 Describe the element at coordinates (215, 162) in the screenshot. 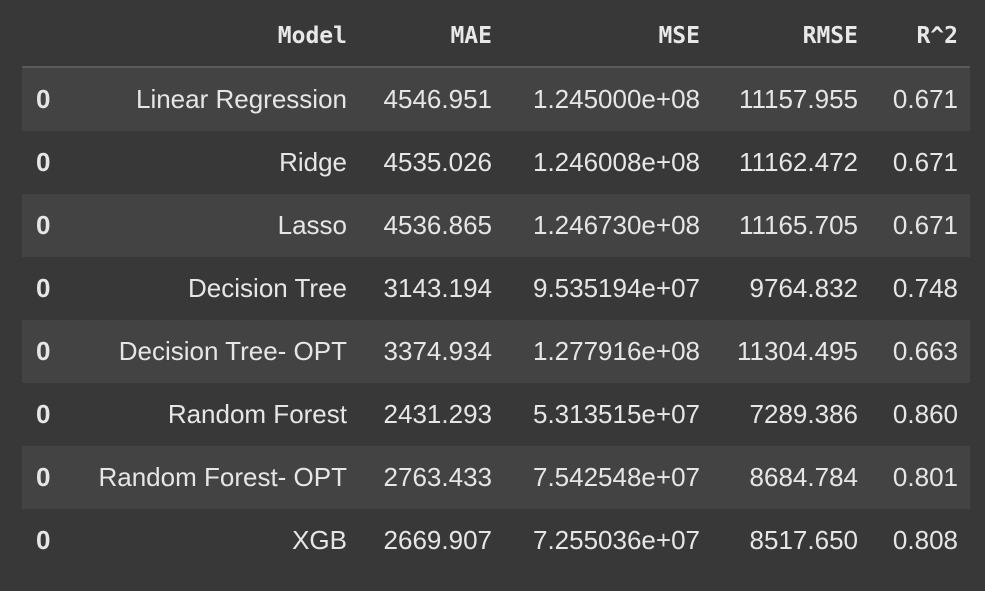

I see `model-cell: Ridge` at that location.